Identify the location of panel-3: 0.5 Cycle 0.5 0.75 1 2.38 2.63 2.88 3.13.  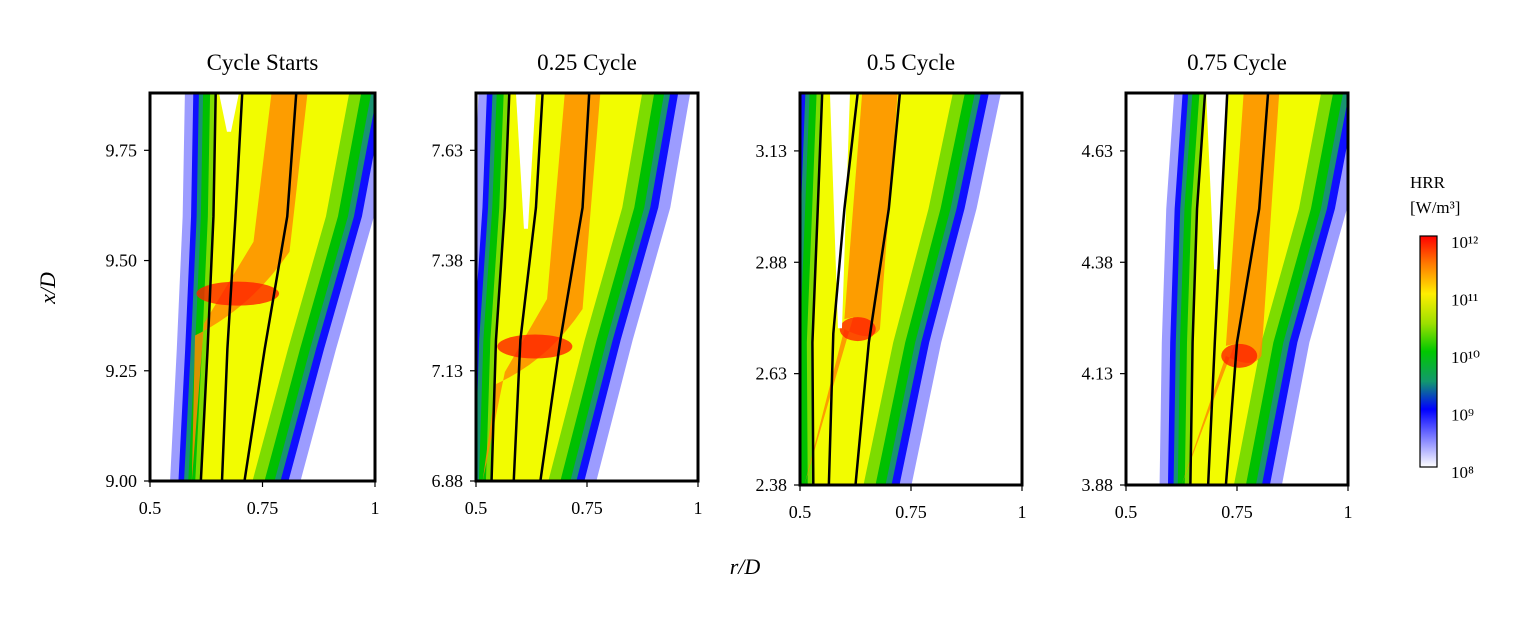
(891, 286).